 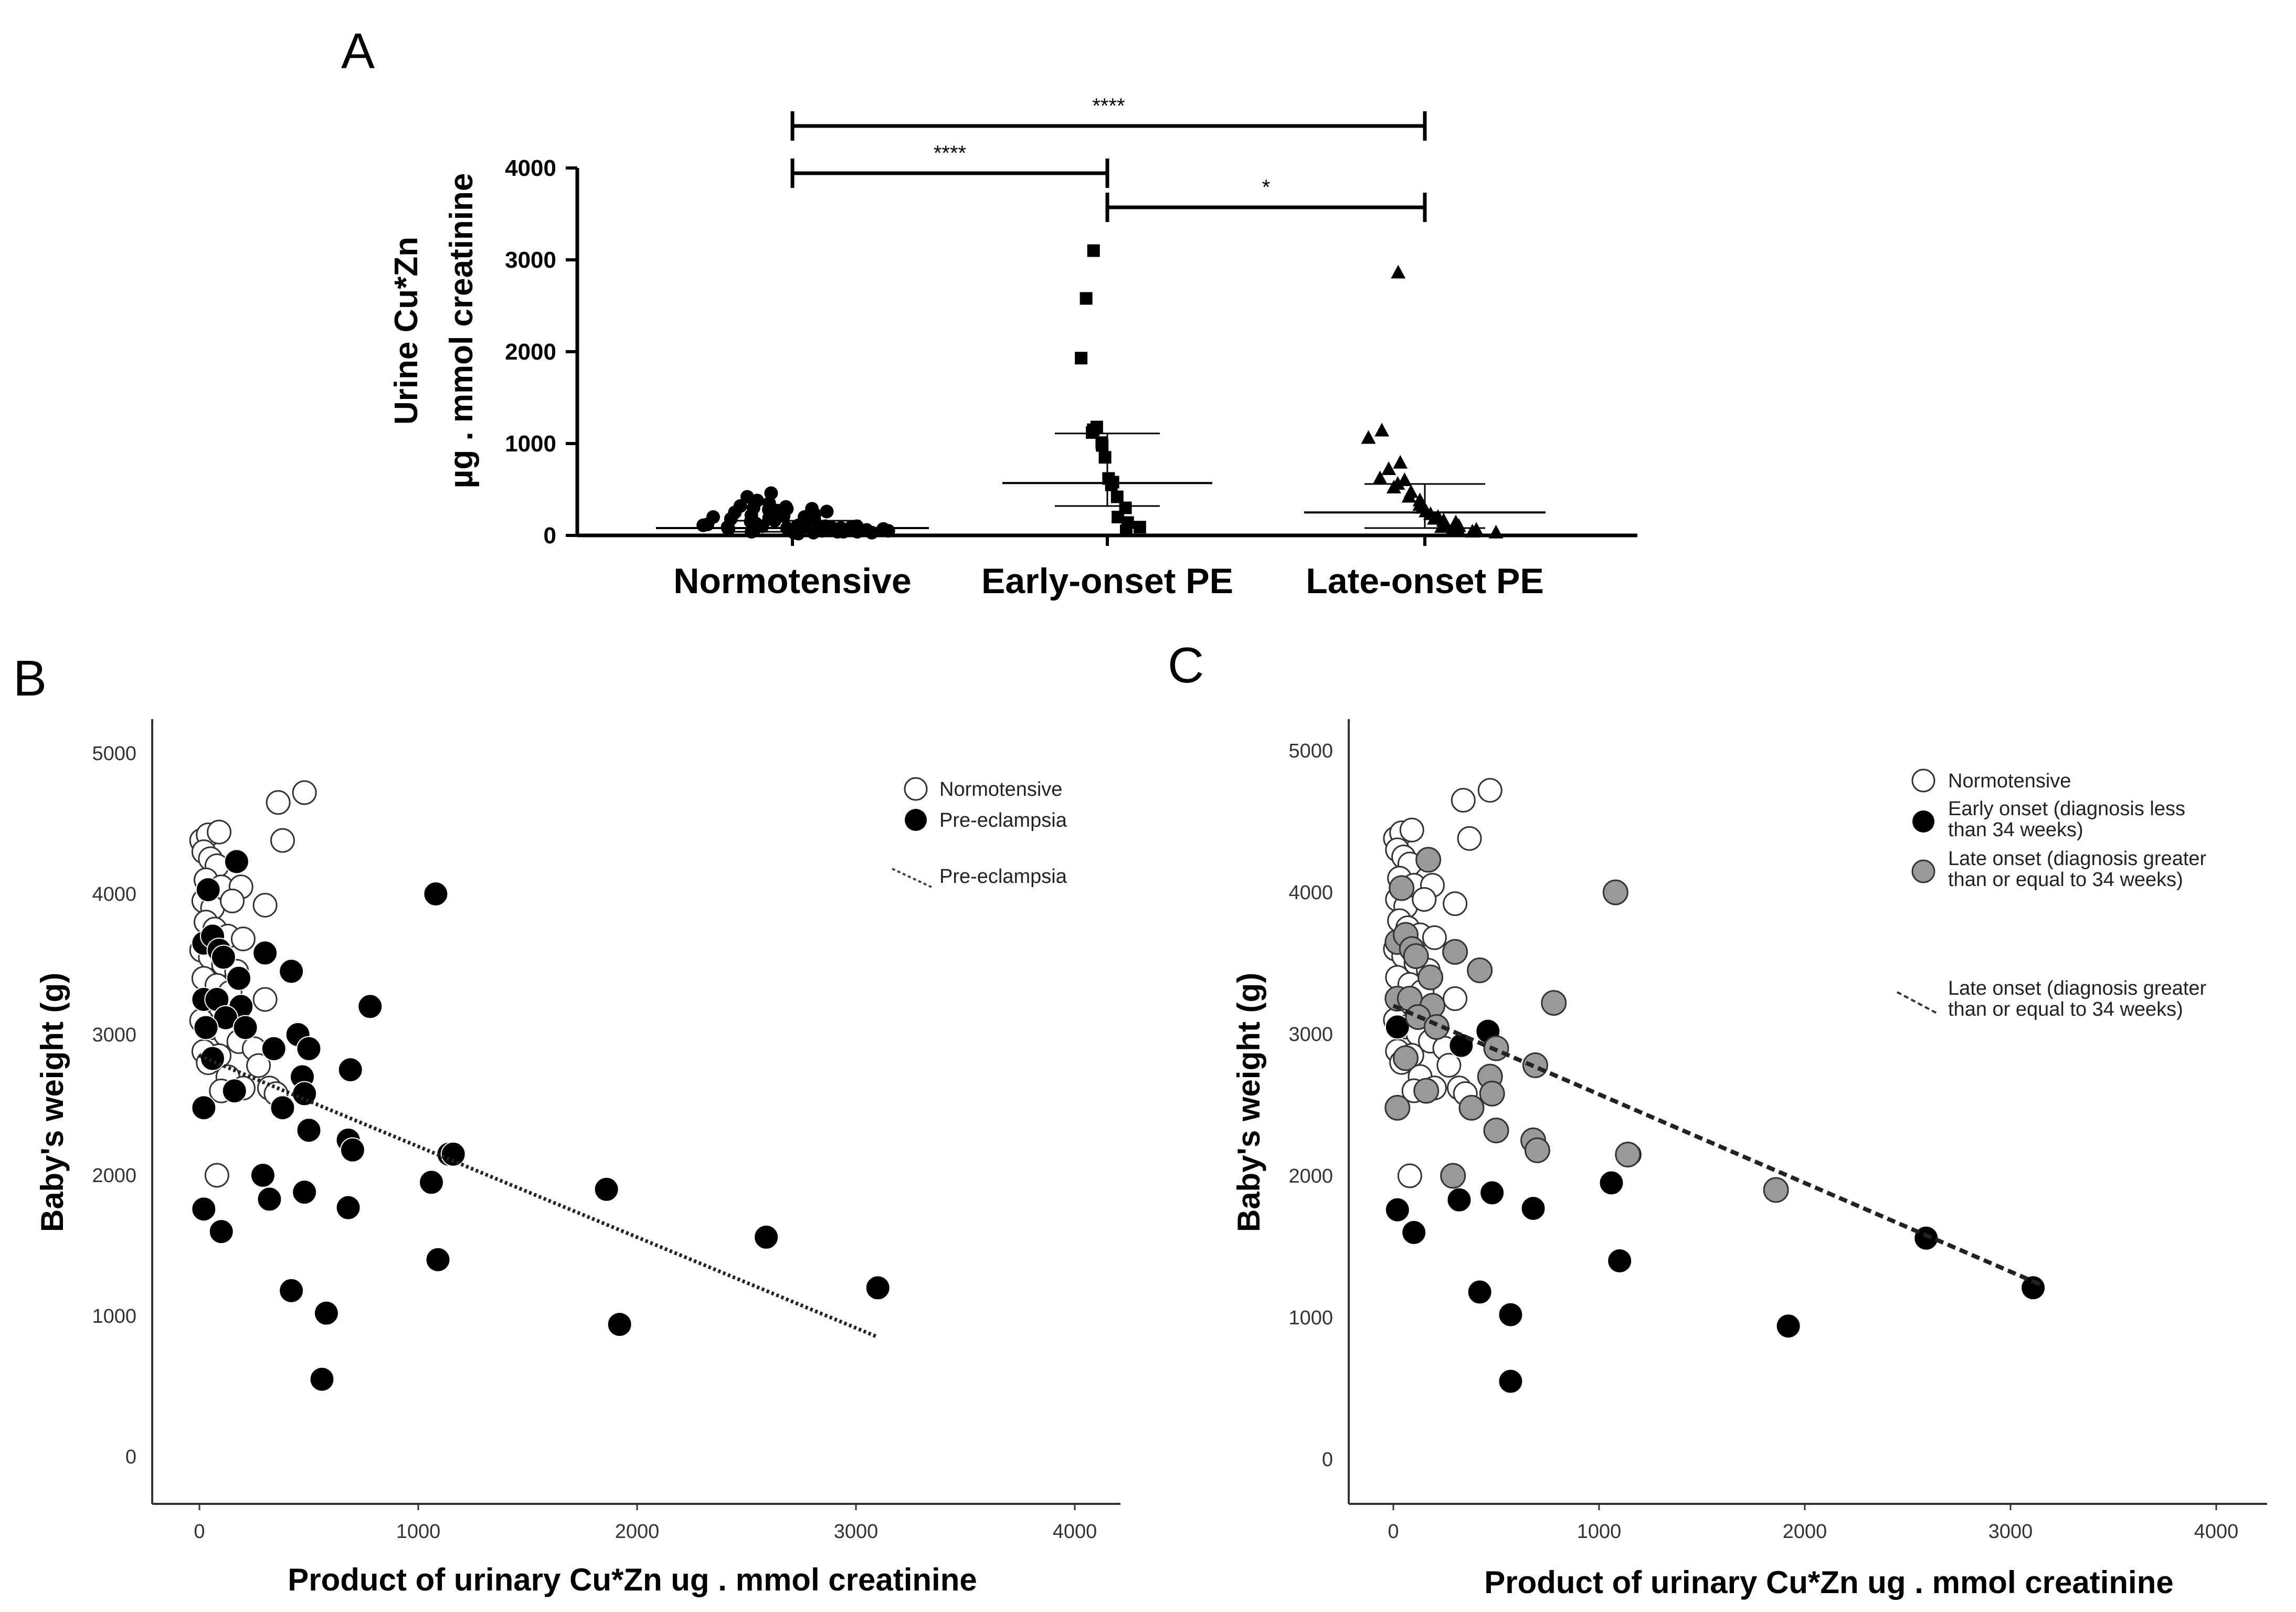 What do you see at coordinates (53, 1102) in the screenshot?
I see `panel-b-y-axis-title: Baby's weight (g)` at bounding box center [53, 1102].